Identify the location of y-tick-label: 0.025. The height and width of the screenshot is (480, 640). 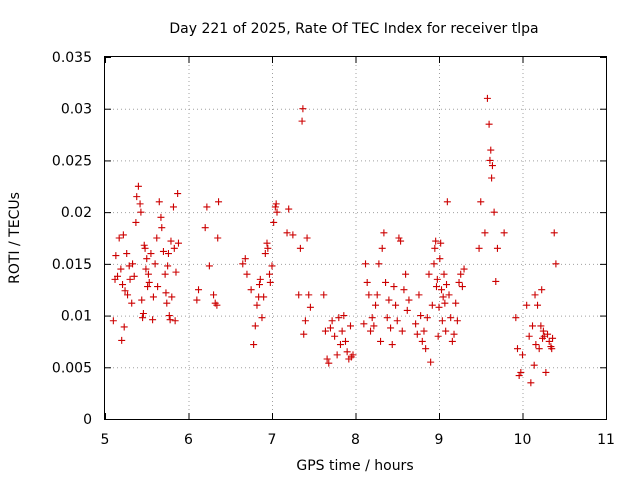
(72, 161).